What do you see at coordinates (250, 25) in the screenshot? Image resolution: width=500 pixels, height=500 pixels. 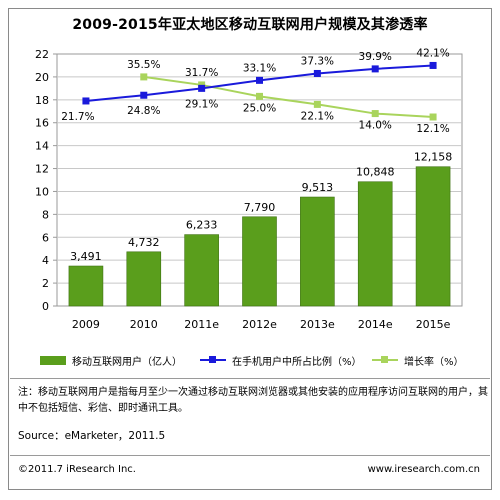 I see `chart-title: 2009-2015年亚太地区移动互联网用户规模及其渗透率` at bounding box center [250, 25].